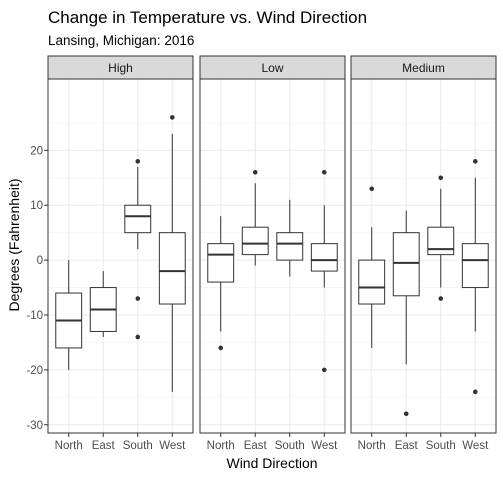 The height and width of the screenshot is (478, 503). Describe the element at coordinates (34, 316) in the screenshot. I see `y-tick-label: -10` at that location.